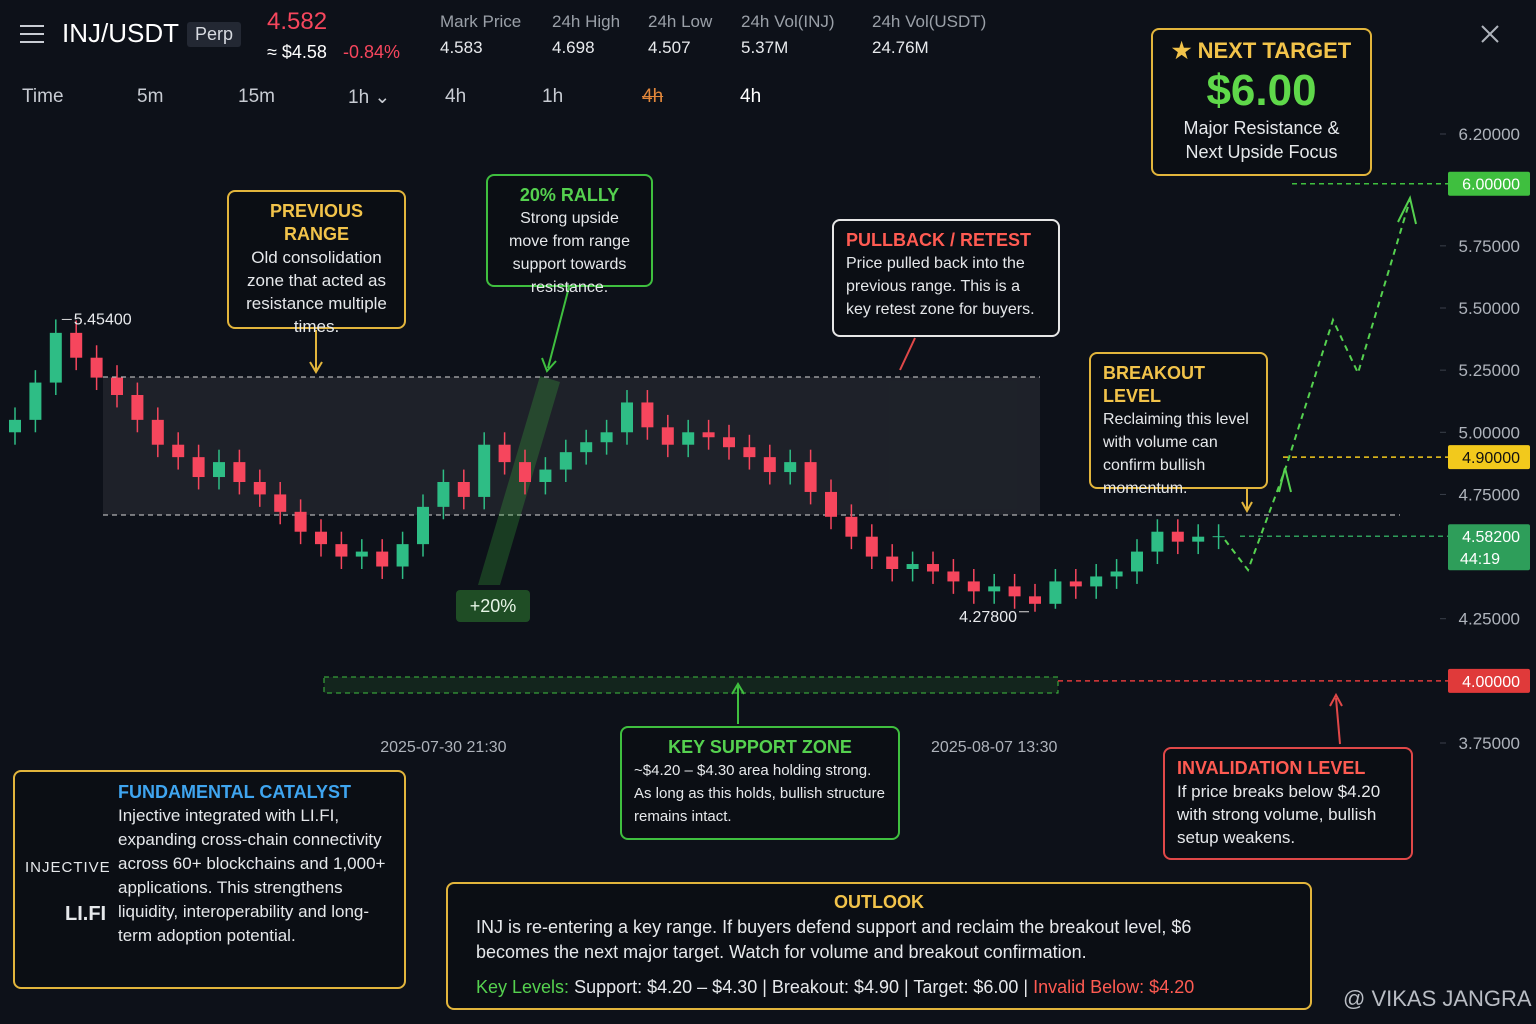 Image resolution: width=1536 pixels, height=1024 pixels. What do you see at coordinates (1491, 537) in the screenshot?
I see `level-label: 4.58200` at bounding box center [1491, 537].